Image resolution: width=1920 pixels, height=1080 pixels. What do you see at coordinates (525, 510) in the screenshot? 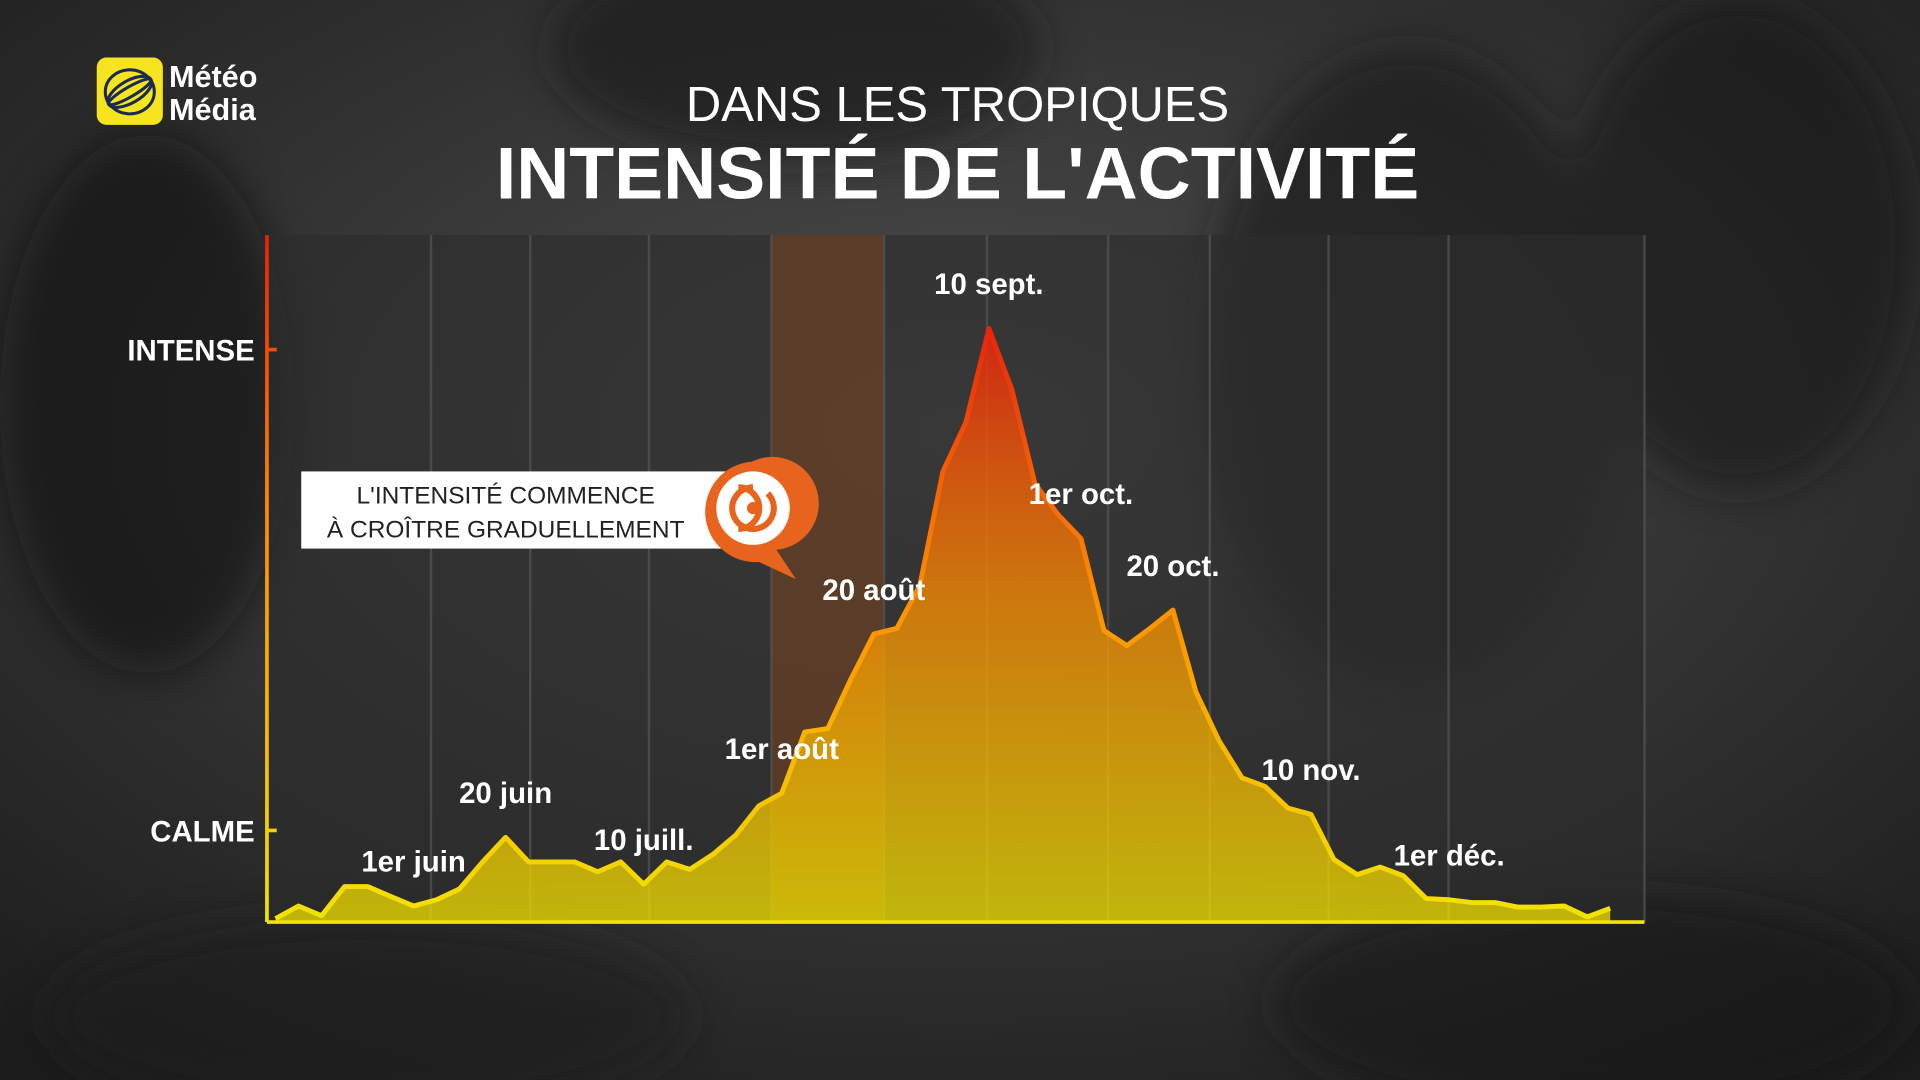
I see `callout-box` at bounding box center [525, 510].